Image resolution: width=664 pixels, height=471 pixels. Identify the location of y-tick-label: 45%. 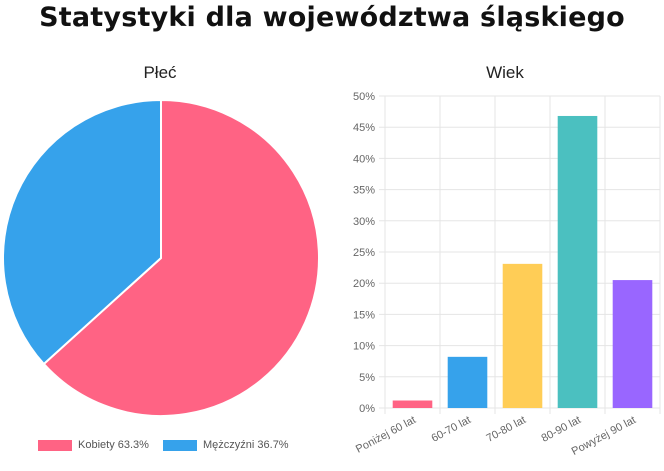
(364, 128).